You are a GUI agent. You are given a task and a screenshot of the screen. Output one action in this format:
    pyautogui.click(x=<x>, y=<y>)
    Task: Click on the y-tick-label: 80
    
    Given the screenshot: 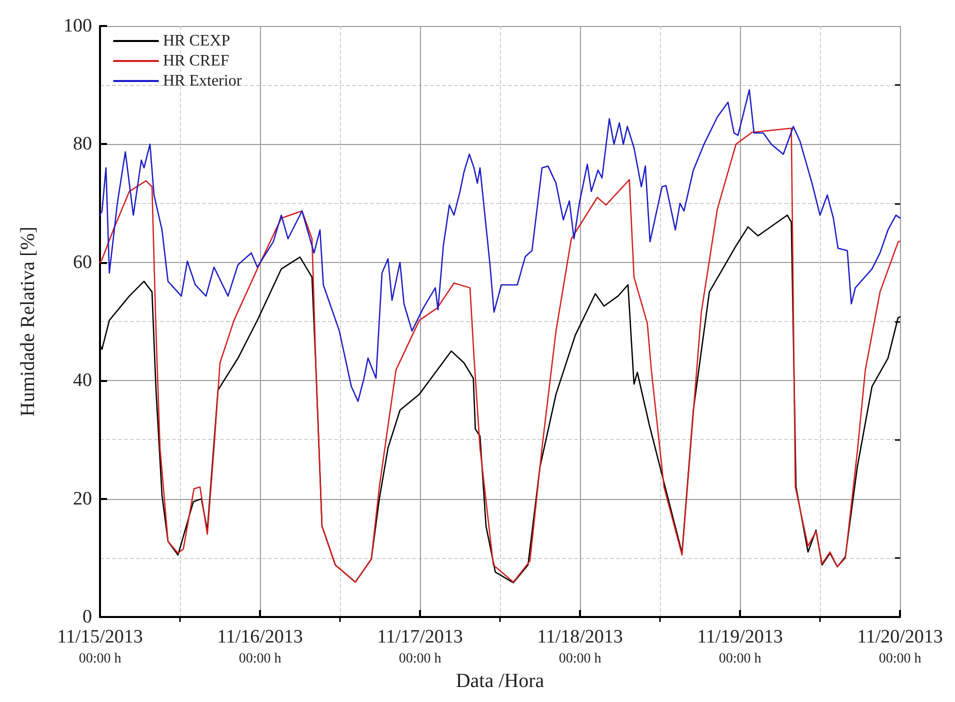 What is the action you would take?
    pyautogui.click(x=82, y=144)
    